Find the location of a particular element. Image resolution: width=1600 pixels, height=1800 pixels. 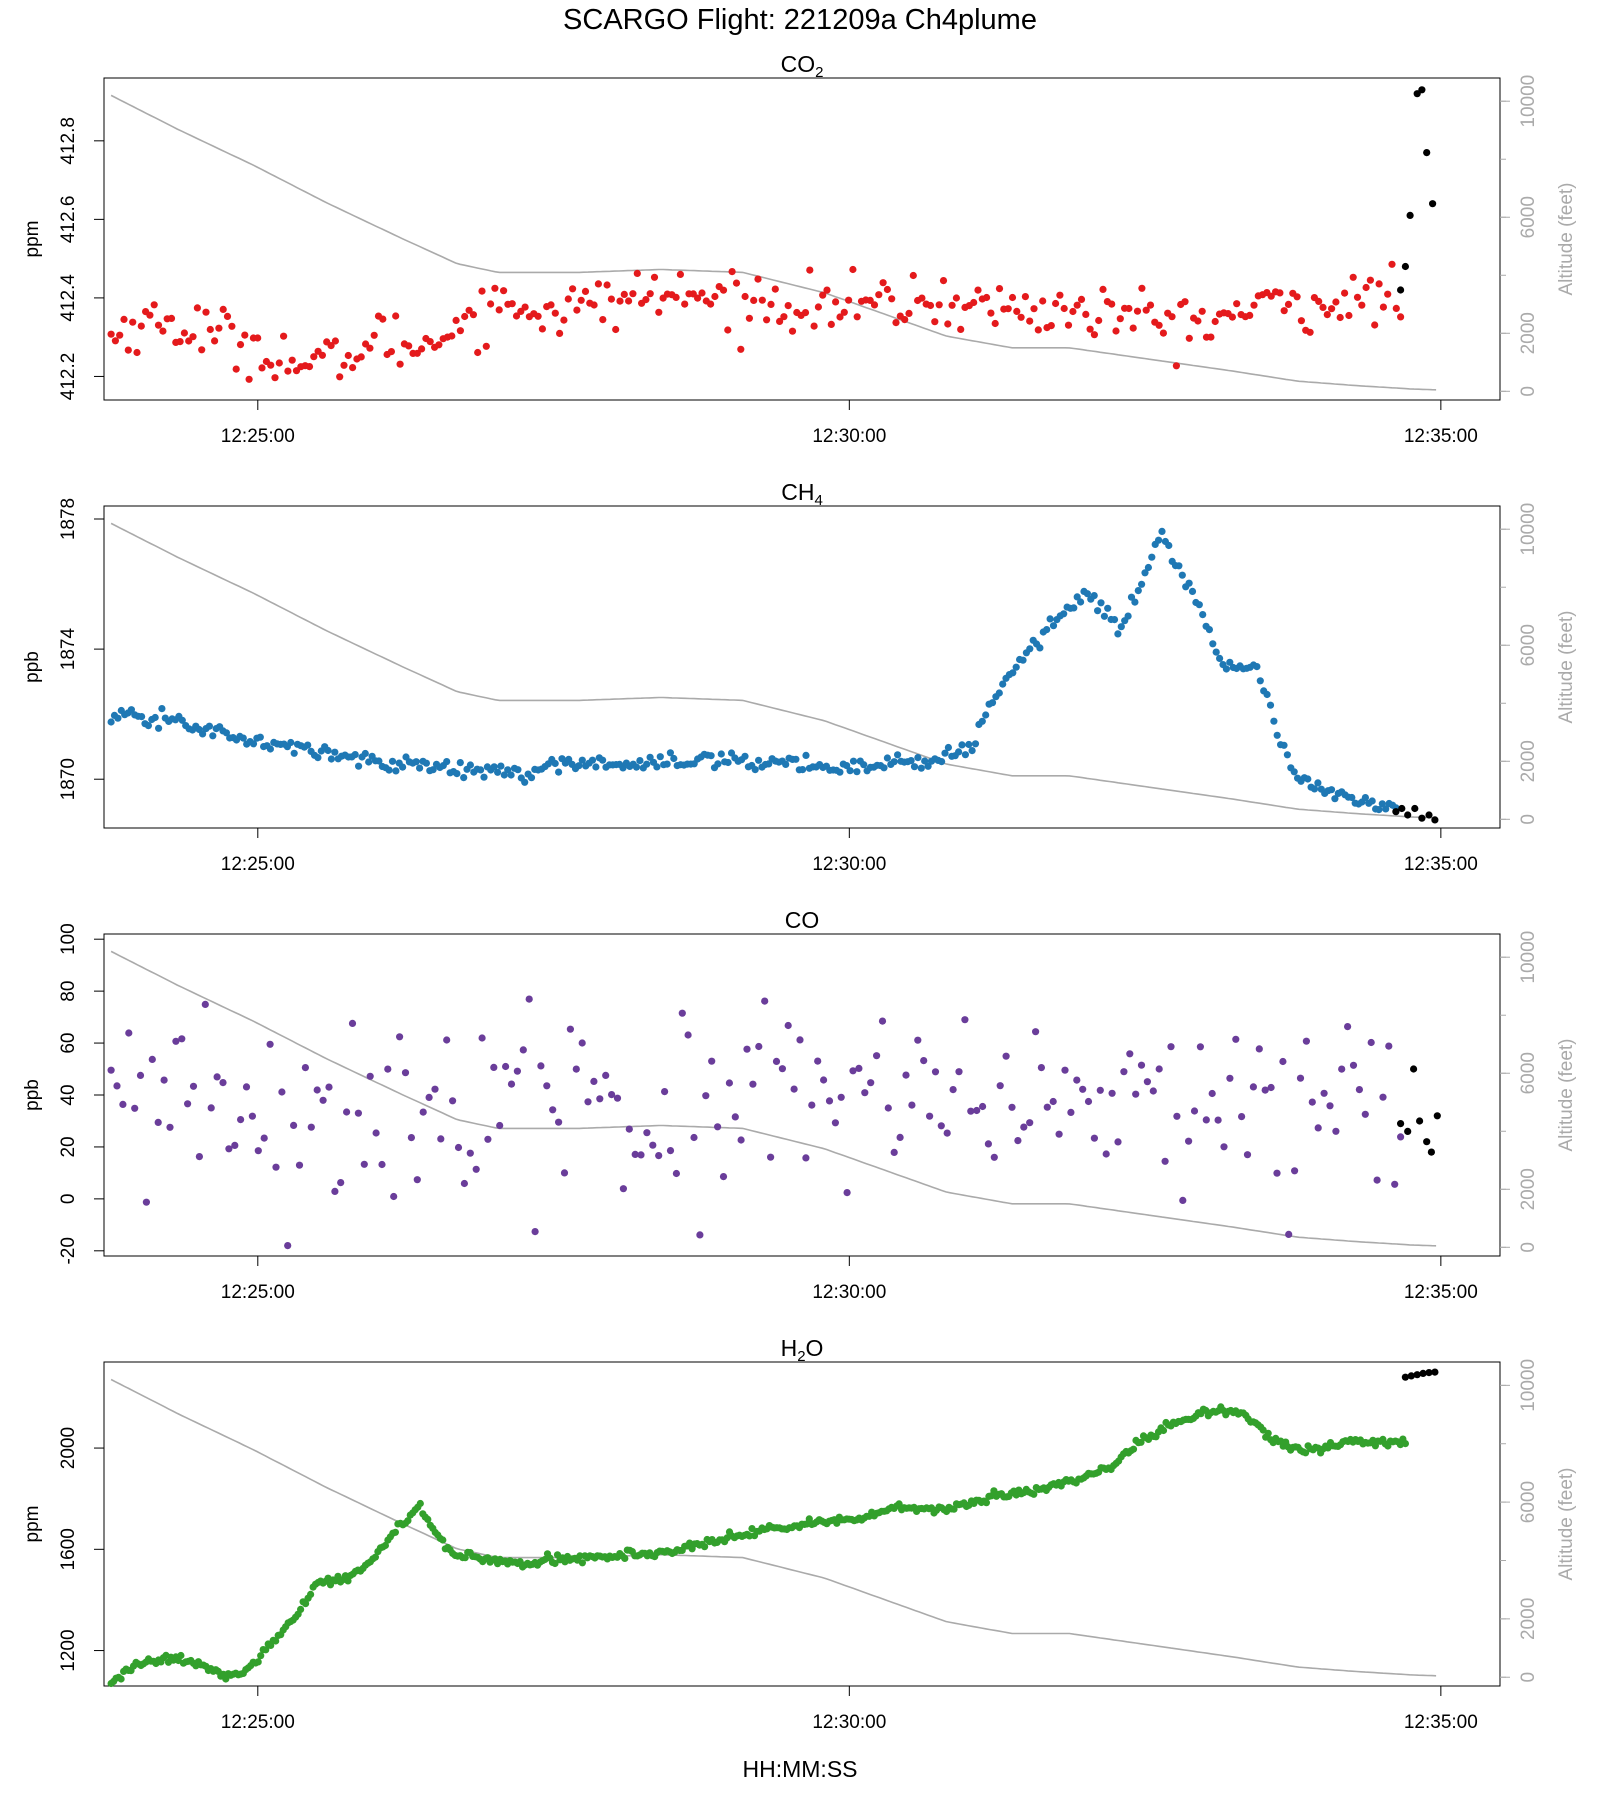

figure-title: SCARGO Flight: 221209a Ch4plume is located at coordinates (800, 20).